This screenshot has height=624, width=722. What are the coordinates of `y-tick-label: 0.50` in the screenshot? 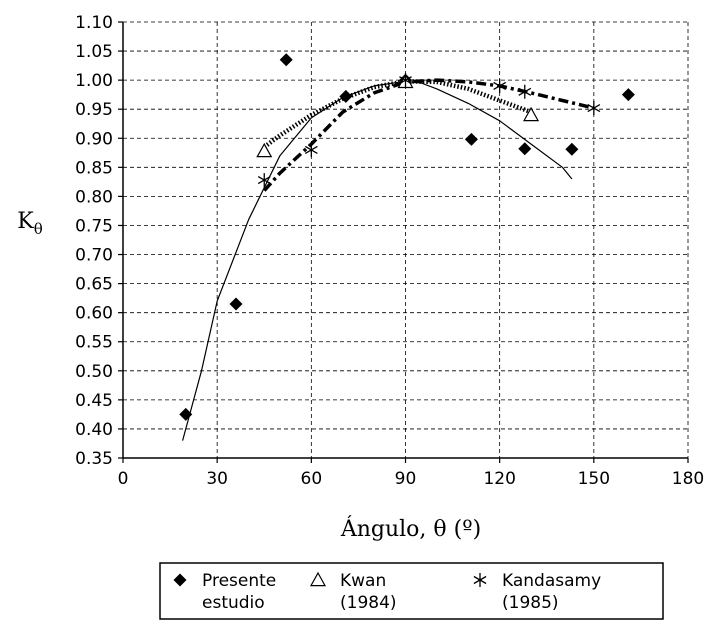 It's located at (94, 372).